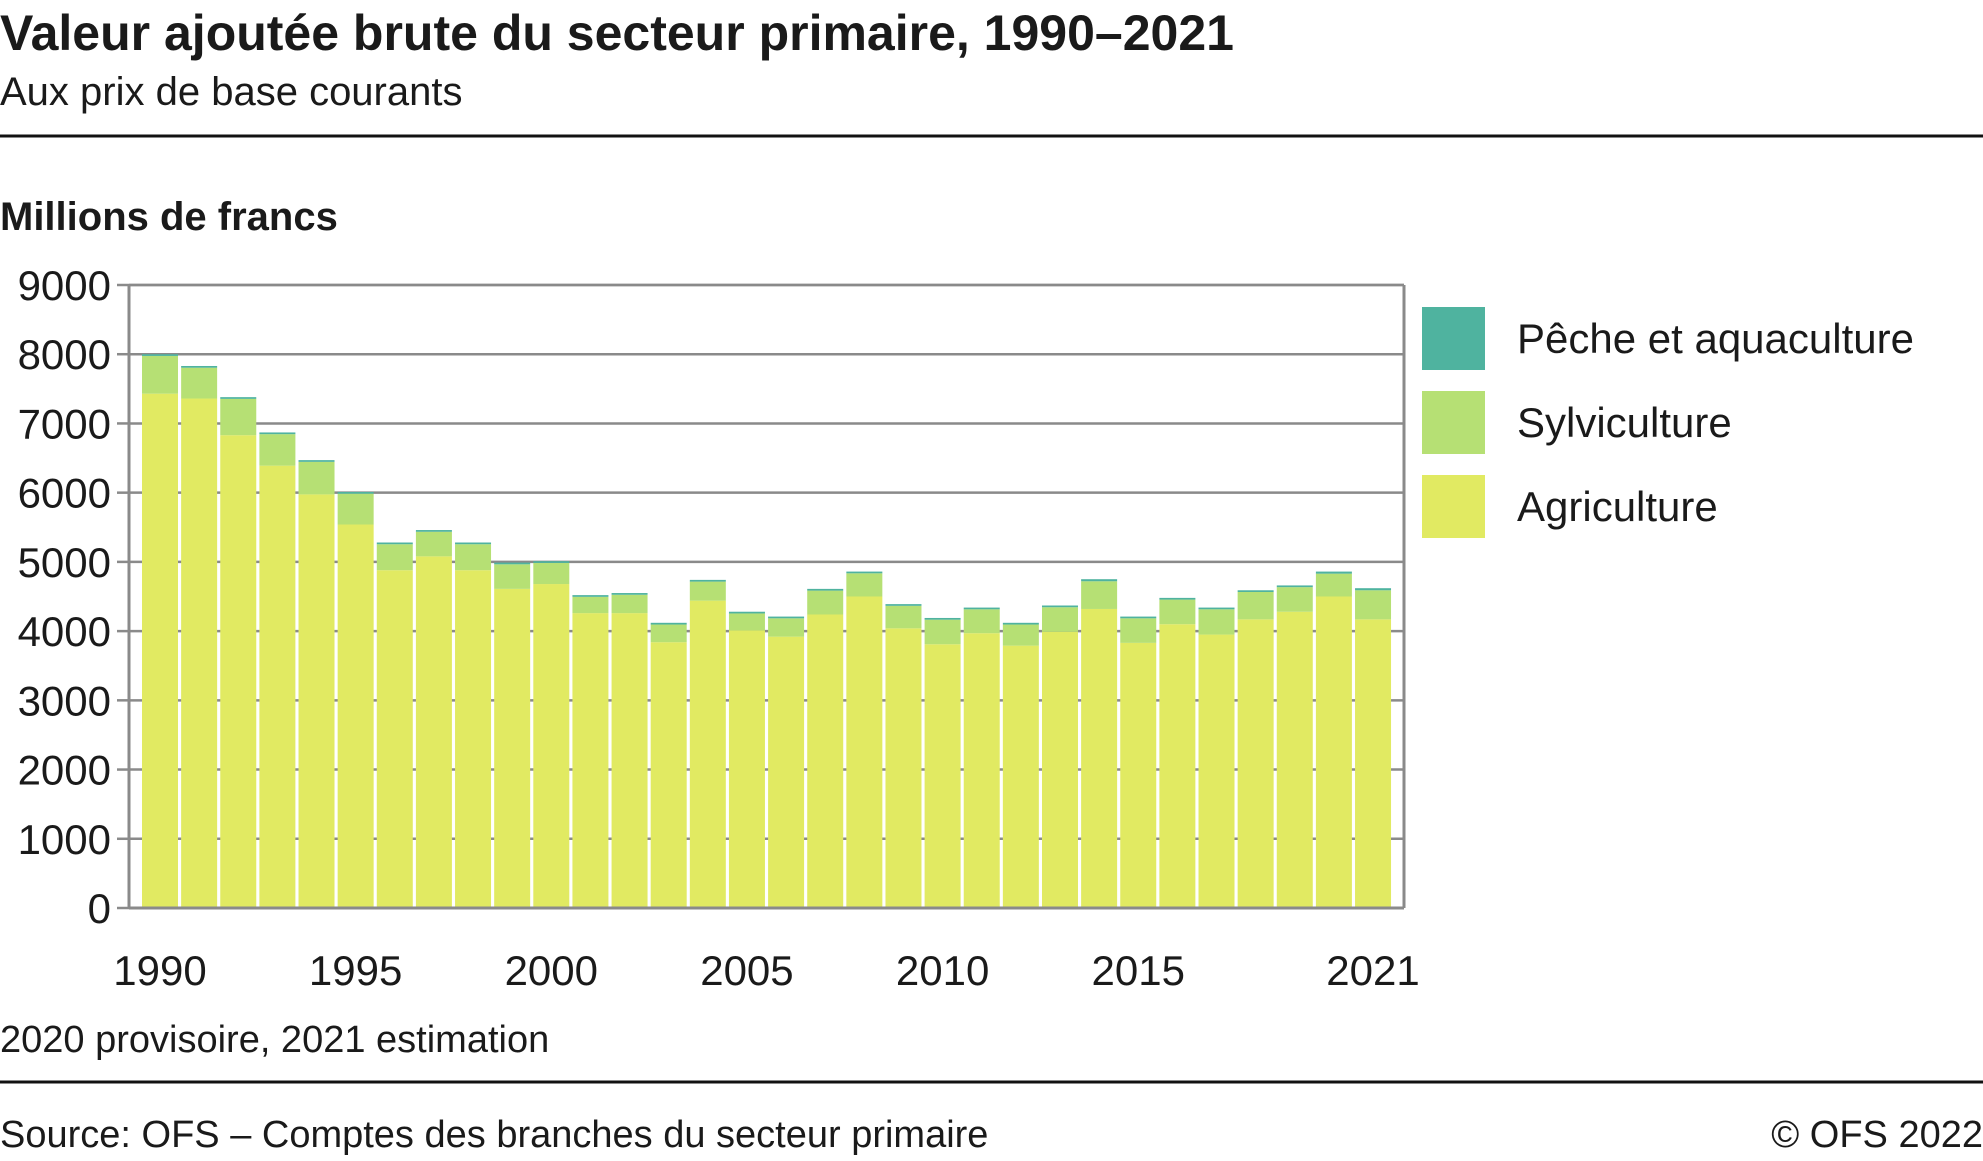 The image size is (1983, 1161). Describe the element at coordinates (169, 217) in the screenshot. I see `y-axis-label: Millions de francs` at that location.